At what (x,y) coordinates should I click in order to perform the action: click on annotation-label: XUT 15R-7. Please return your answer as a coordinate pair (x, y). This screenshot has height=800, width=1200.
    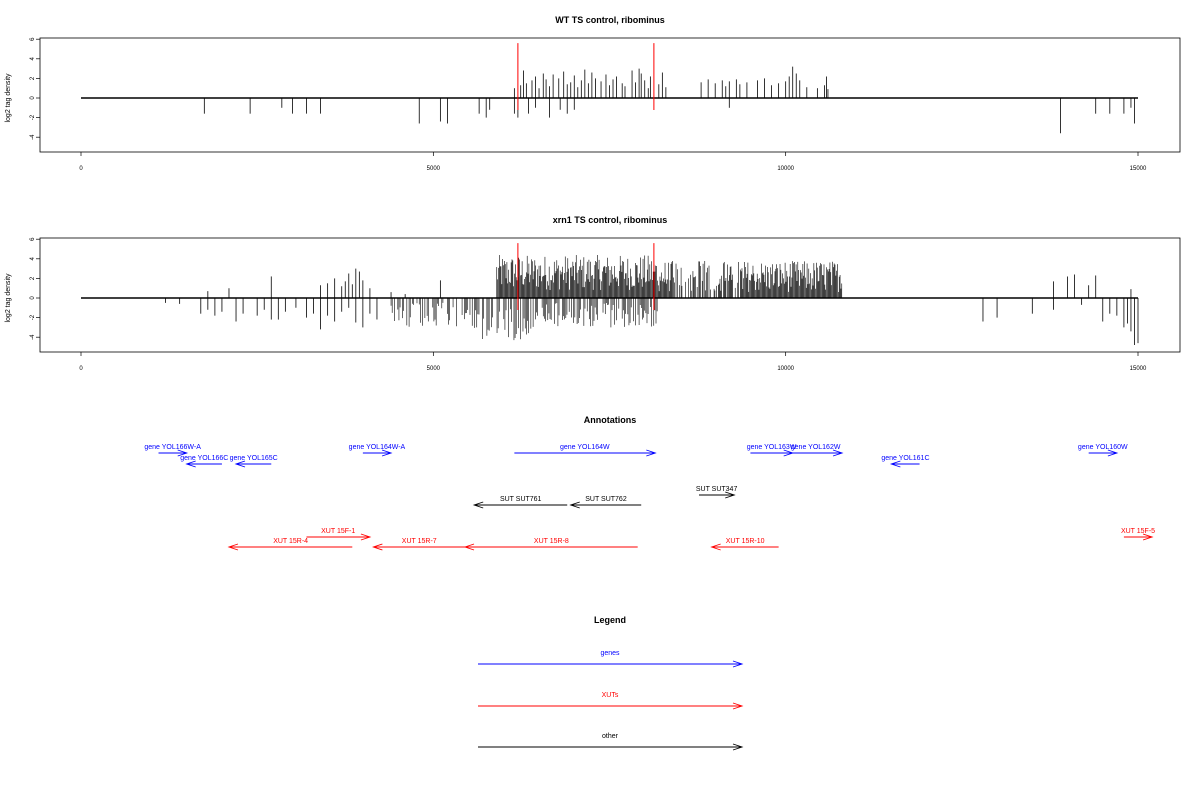
    Looking at the image, I should click on (419, 541).